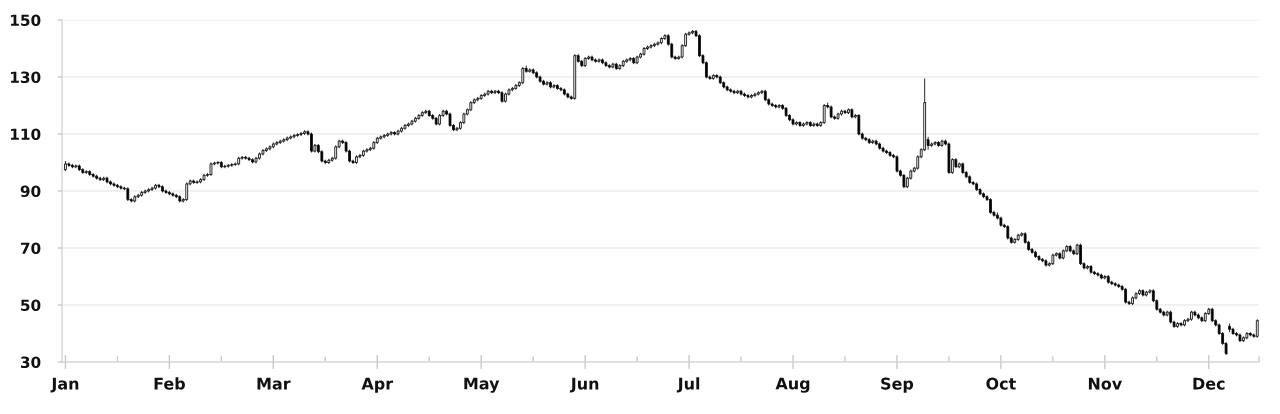 The height and width of the screenshot is (414, 1280). What do you see at coordinates (30, 248) in the screenshot?
I see `y-tick-label: 70` at bounding box center [30, 248].